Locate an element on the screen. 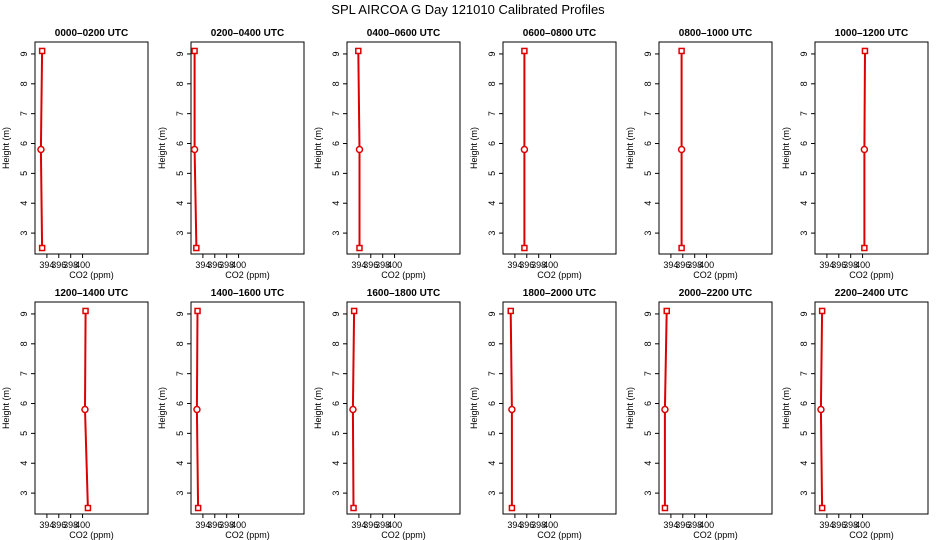 Image resolution: width=936 pixels, height=540 pixels. panel-title: 1200–1400 UTC is located at coordinates (91, 293).